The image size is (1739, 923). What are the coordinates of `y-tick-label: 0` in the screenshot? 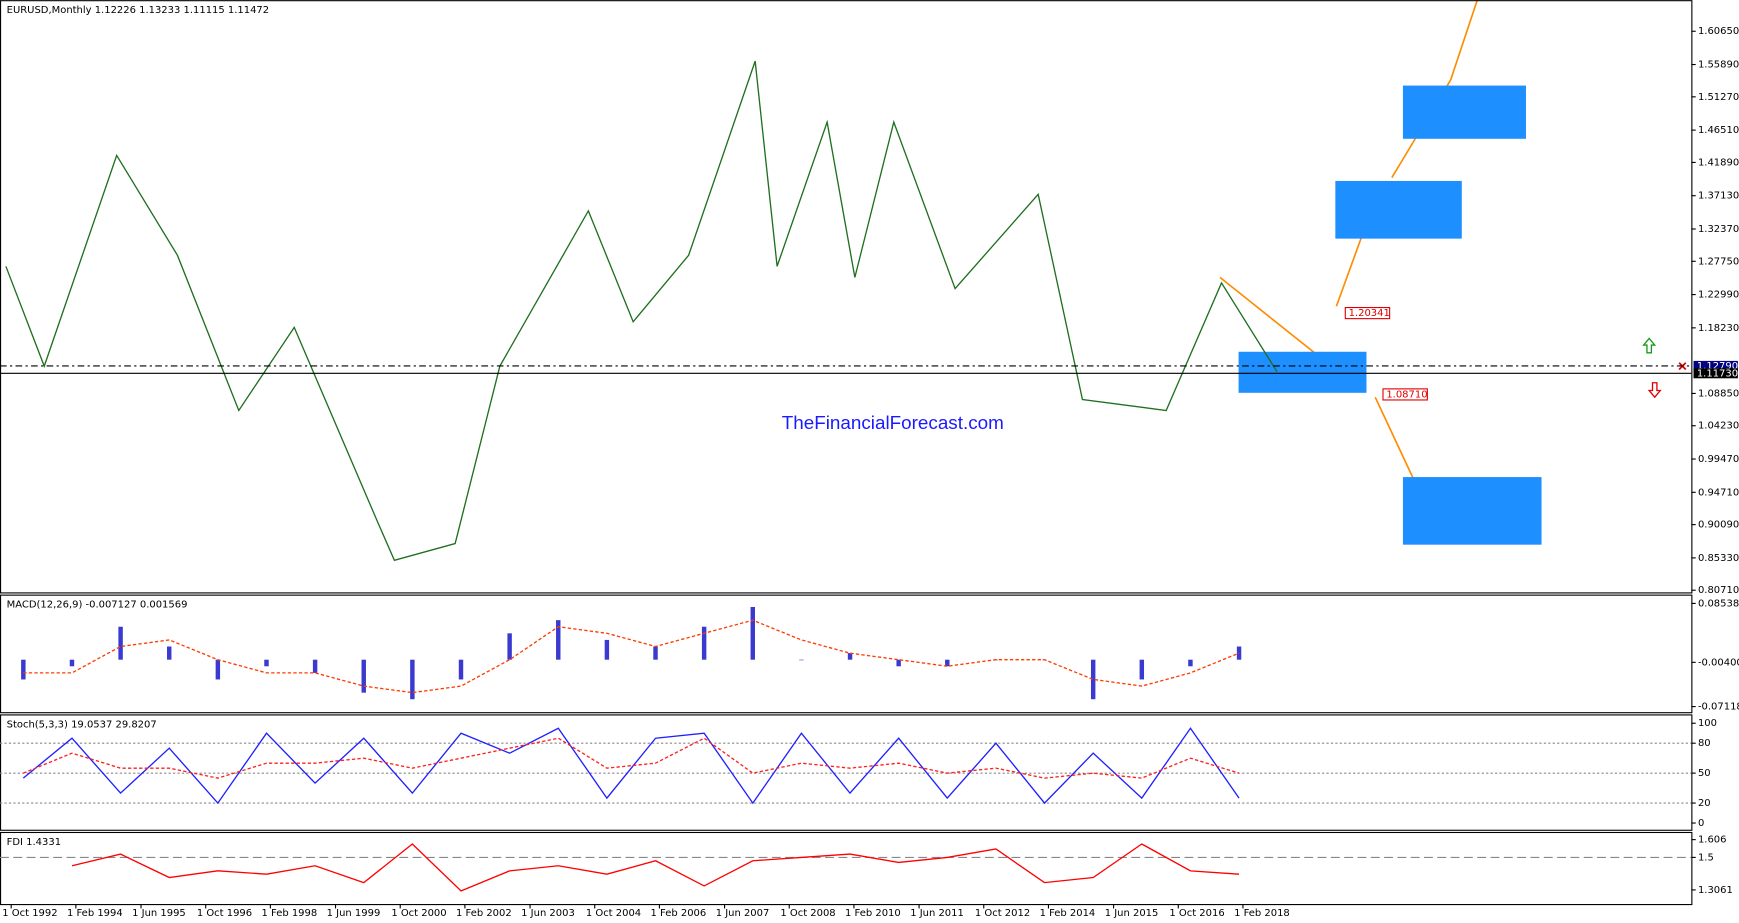 It's located at (1701, 823).